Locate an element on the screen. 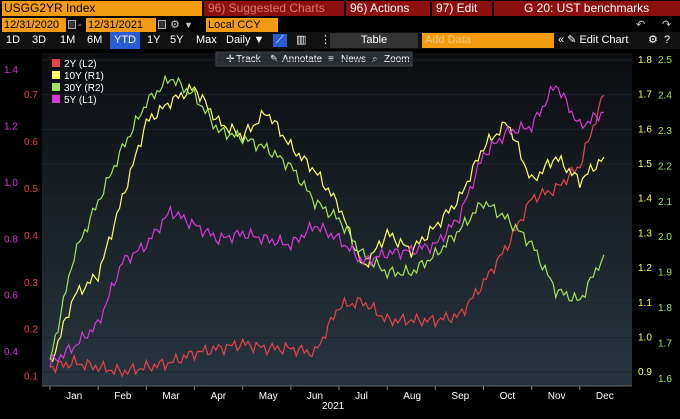 The width and height of the screenshot is (680, 419). y-tick-label-r2: 2.5 is located at coordinates (665, 60).